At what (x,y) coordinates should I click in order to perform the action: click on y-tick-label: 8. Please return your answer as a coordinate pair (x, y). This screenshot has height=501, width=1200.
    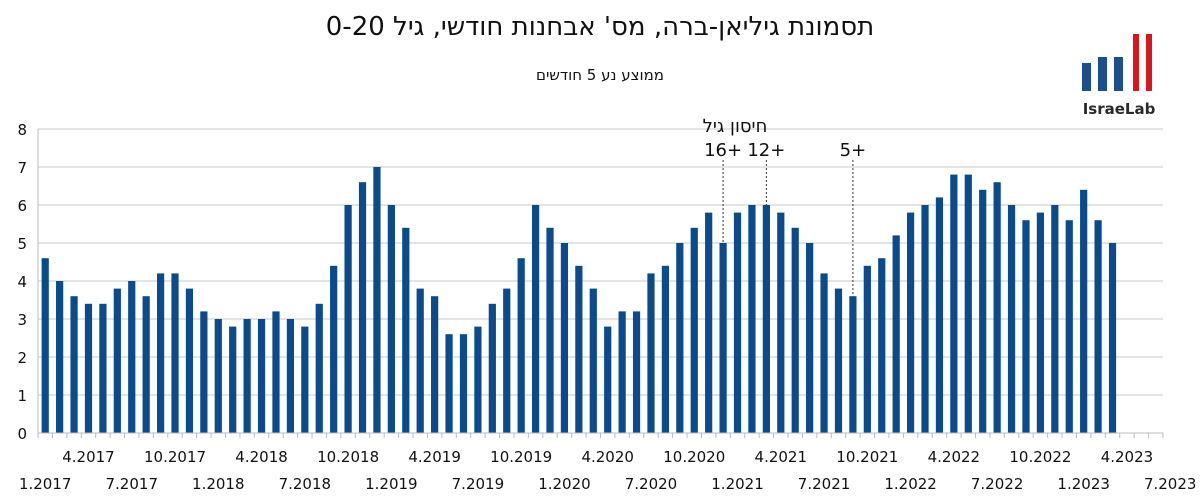
    Looking at the image, I should click on (22, 130).